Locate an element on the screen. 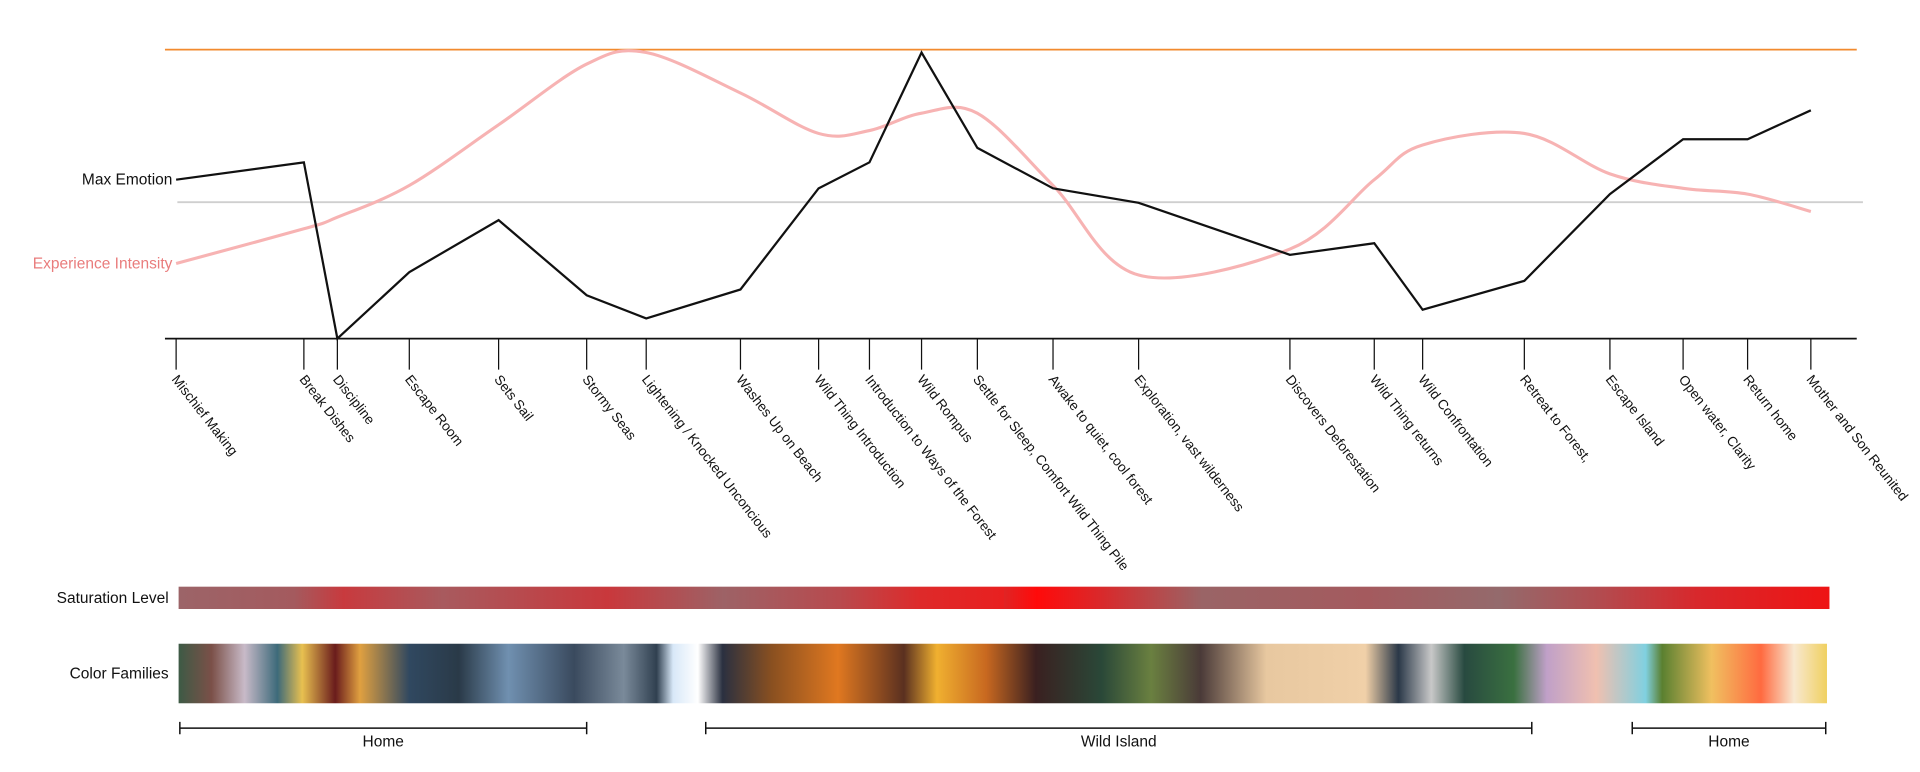  x-tick-label: Washes Up on Beach is located at coordinates (779, 428).